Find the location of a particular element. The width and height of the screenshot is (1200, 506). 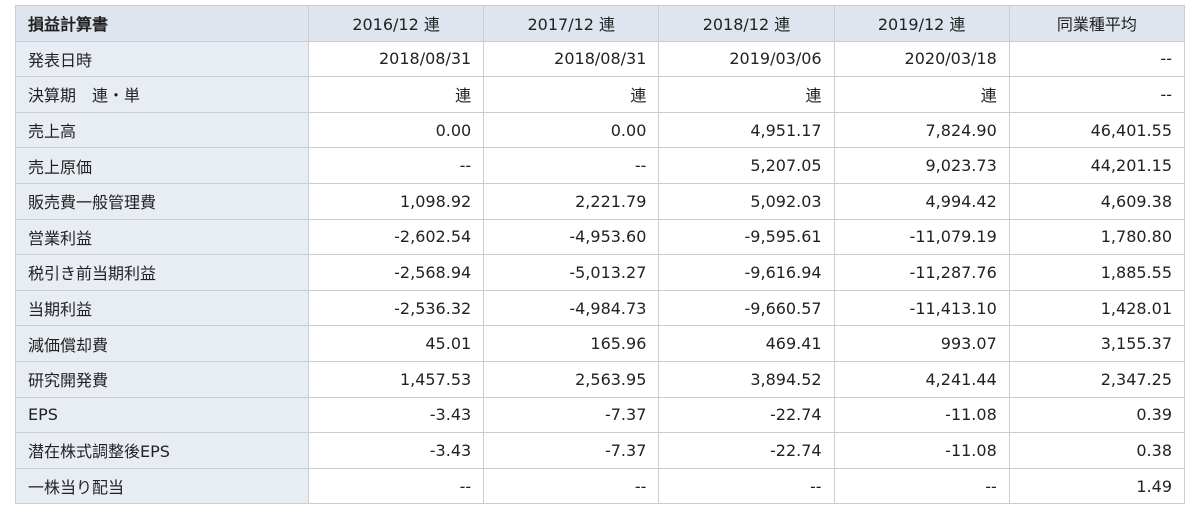

cell: 0.38 is located at coordinates (1097, 450).